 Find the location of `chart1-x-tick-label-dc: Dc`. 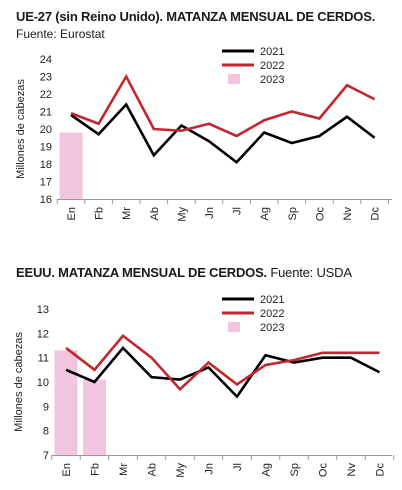

chart1-x-tick-label-dc: Dc is located at coordinates (376, 214).